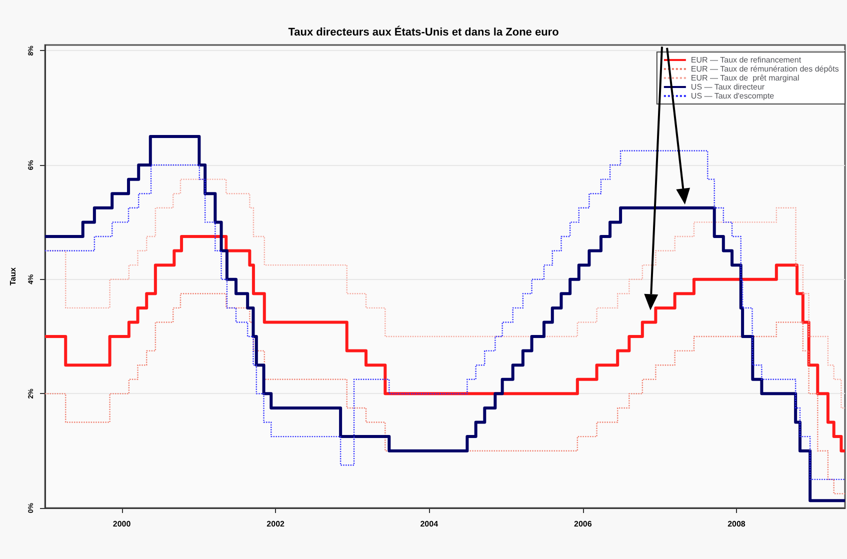 This screenshot has width=847, height=559. Describe the element at coordinates (764, 69) in the screenshot. I see `legend-label: EUR — Taux de rémunération des dépôts` at that location.